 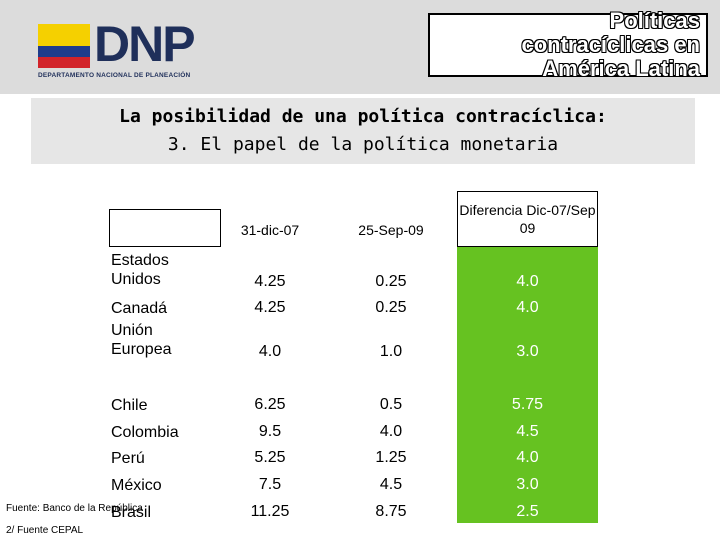 What do you see at coordinates (270, 404) in the screenshot?
I see `row-value-dec07: 6.25` at bounding box center [270, 404].